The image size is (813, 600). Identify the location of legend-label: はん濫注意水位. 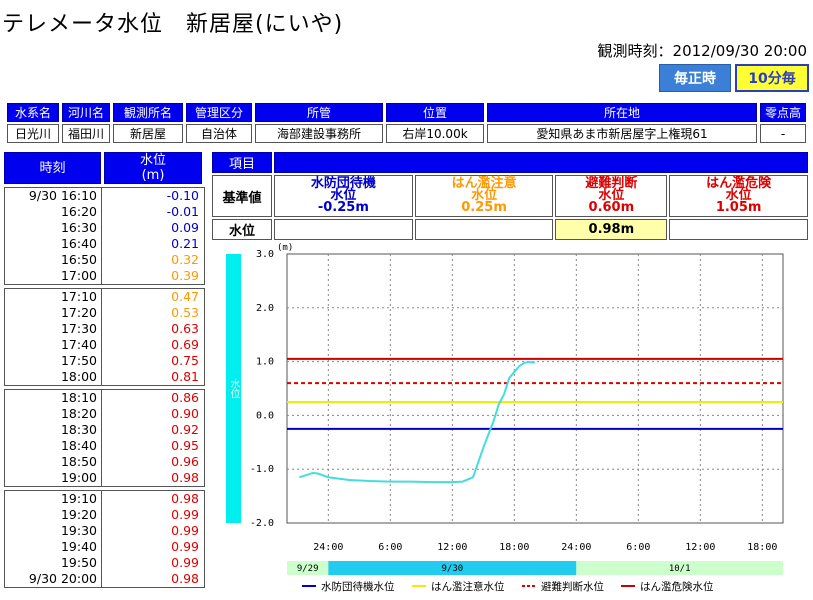
(468, 586).